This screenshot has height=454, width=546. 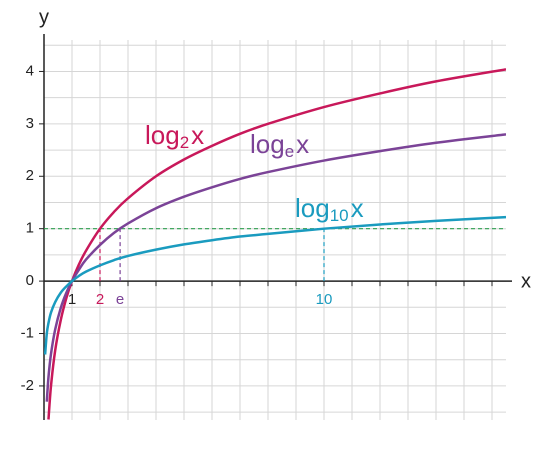 I want to click on series-label-sub: e, so click(x=289, y=151).